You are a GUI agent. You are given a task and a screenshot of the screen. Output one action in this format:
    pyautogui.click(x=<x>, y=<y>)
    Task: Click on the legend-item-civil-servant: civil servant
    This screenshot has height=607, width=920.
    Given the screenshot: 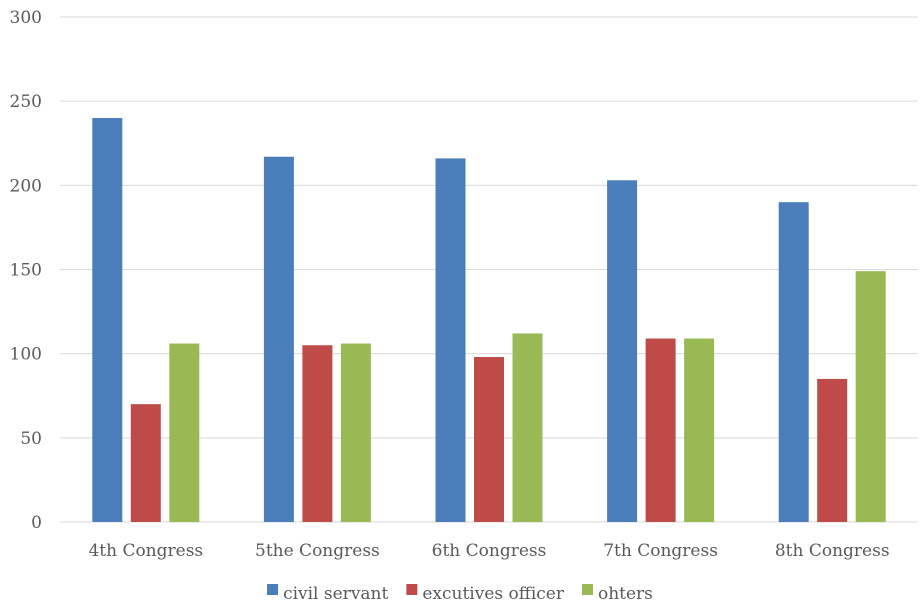 What is the action you would take?
    pyautogui.click(x=328, y=594)
    